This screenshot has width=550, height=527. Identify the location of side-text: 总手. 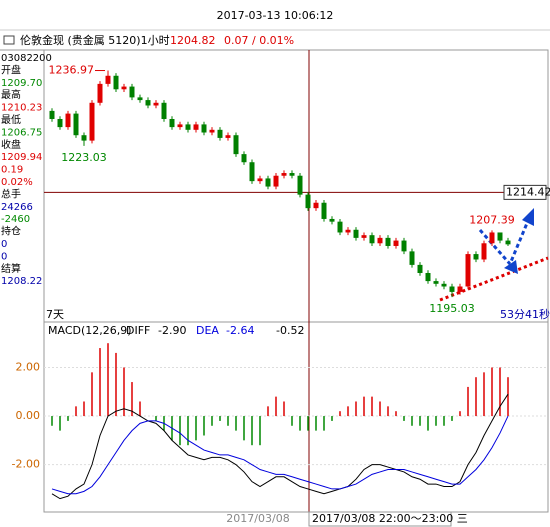
(11, 193).